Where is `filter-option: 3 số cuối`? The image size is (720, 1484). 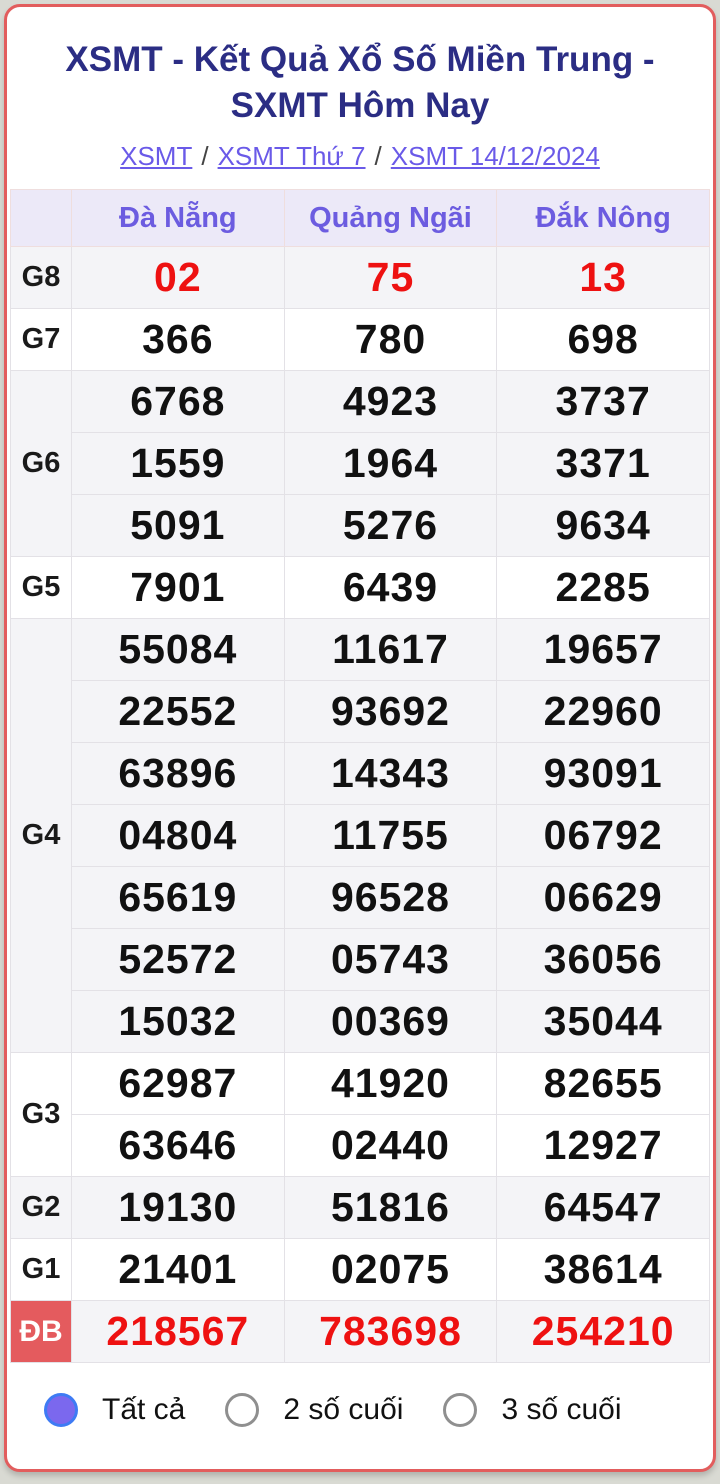
filter-option: 3 số cuối is located at coordinates (532, 1410).